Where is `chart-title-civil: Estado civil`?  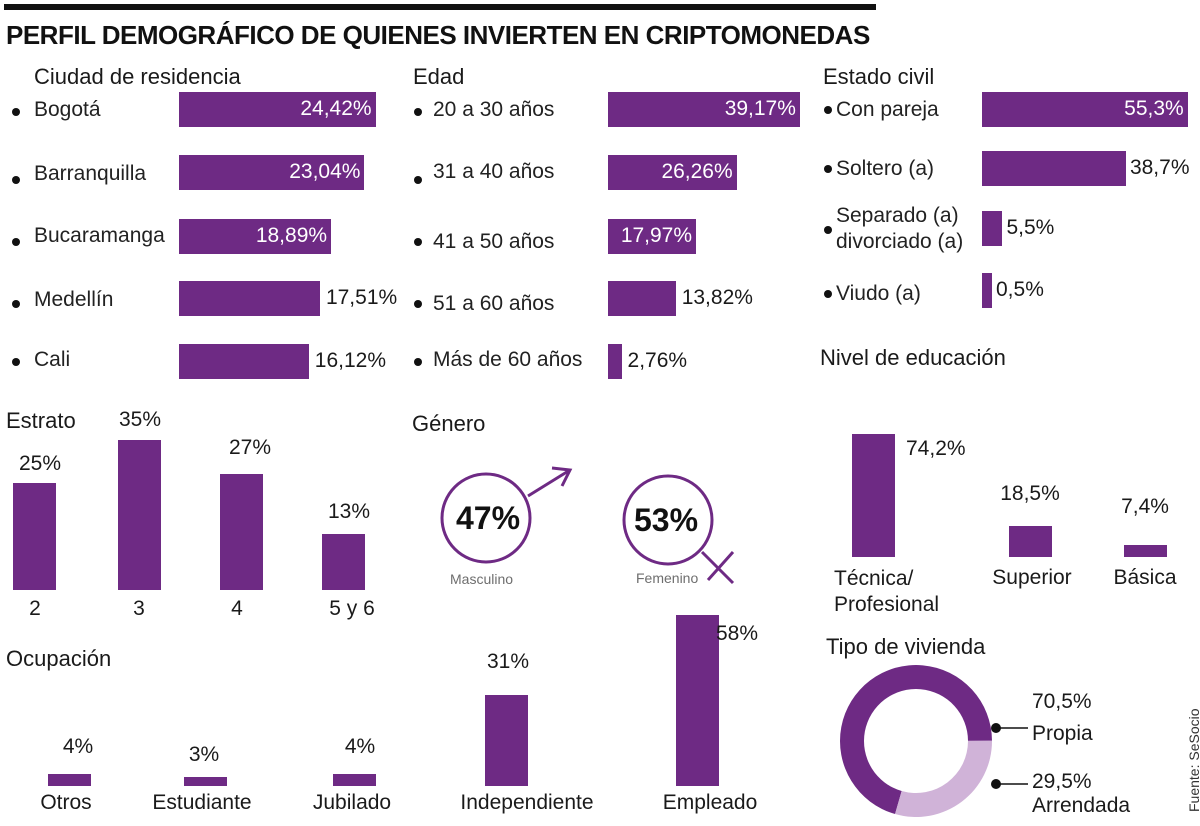 chart-title-civil: Estado civil is located at coordinates (879, 76).